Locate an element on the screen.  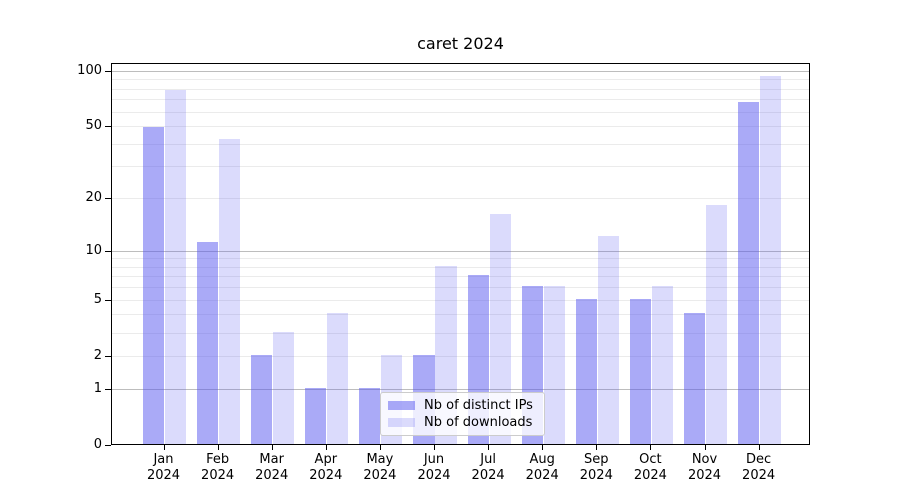
legend-item-distinct-ips: Nb of distinct IPs is located at coordinates (462, 405).